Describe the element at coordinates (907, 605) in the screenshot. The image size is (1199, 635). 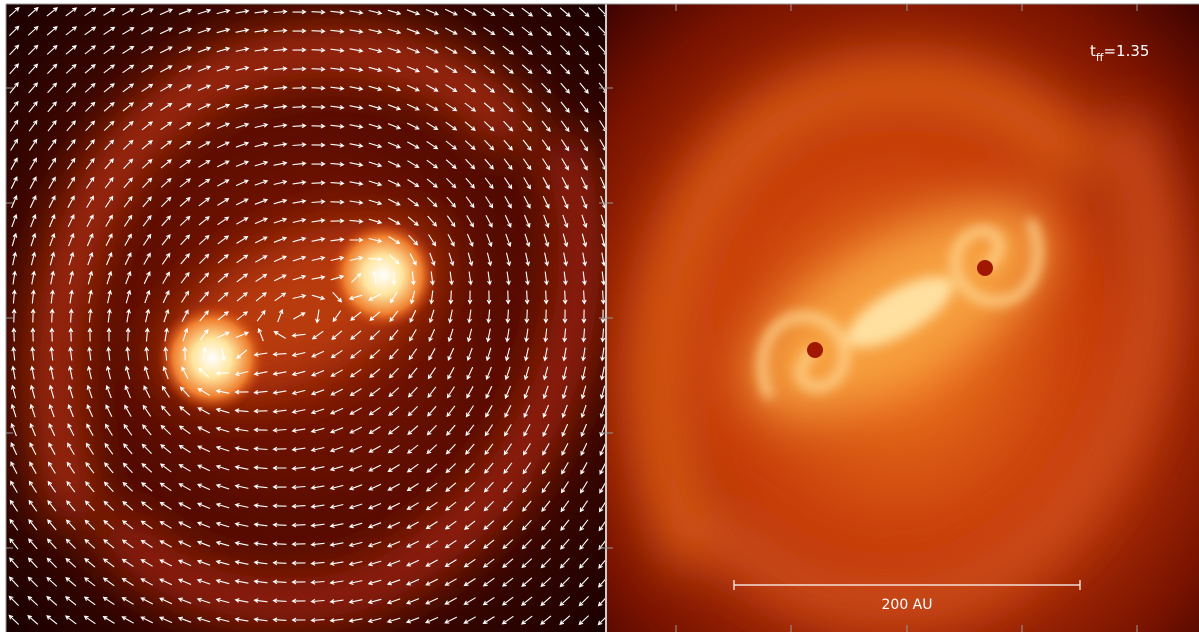
I see `scale-bar-label: 200 AU` at that location.